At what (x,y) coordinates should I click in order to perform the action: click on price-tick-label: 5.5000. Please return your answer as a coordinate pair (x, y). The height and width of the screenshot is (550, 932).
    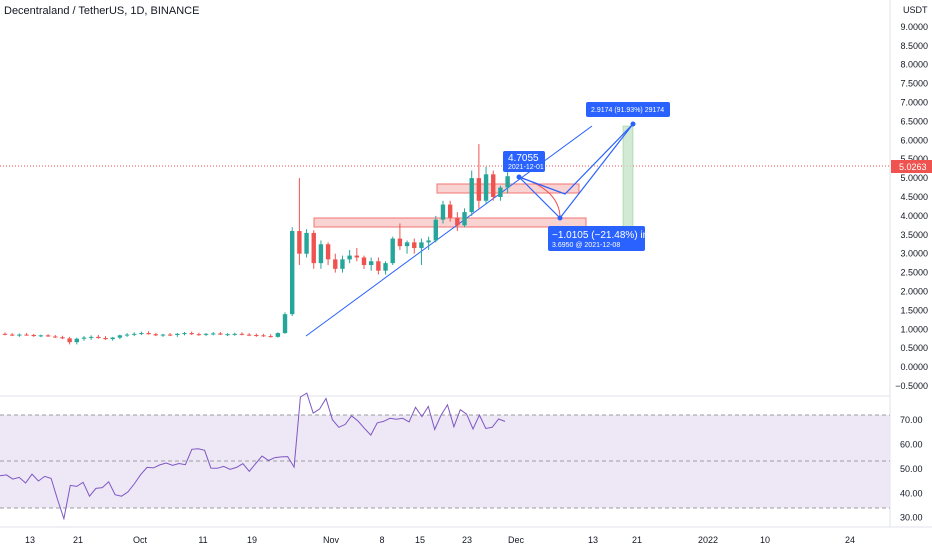
    Looking at the image, I should click on (914, 159).